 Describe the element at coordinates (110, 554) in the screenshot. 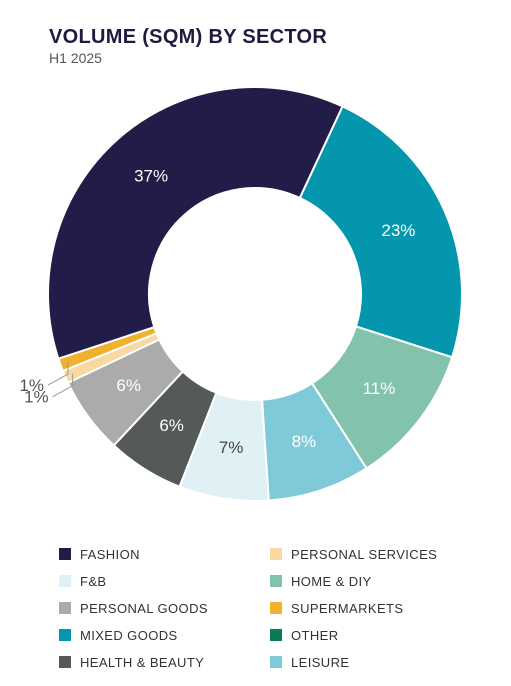

I see `legend-label: FASHION` at that location.